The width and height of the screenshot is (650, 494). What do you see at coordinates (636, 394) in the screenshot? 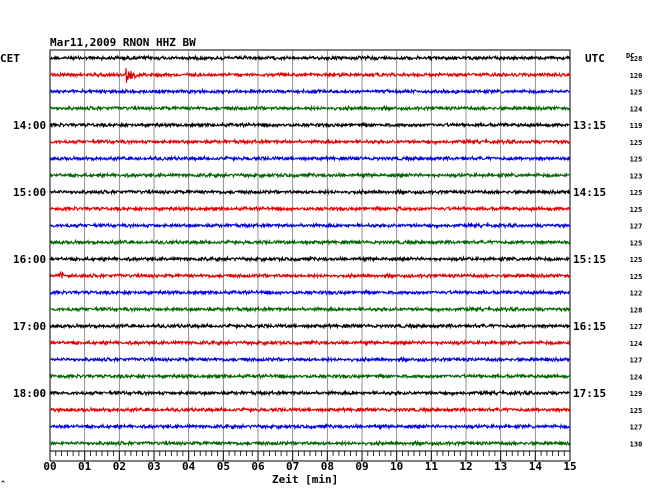
I see `dc-offset-label: 129` at bounding box center [636, 394].